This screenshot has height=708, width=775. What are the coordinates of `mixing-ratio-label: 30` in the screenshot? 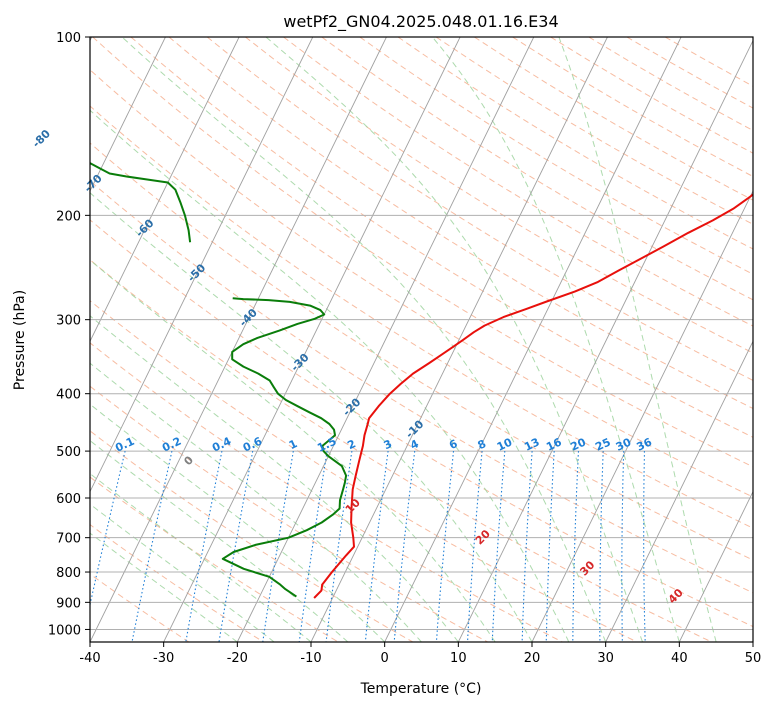 It's located at (624, 444).